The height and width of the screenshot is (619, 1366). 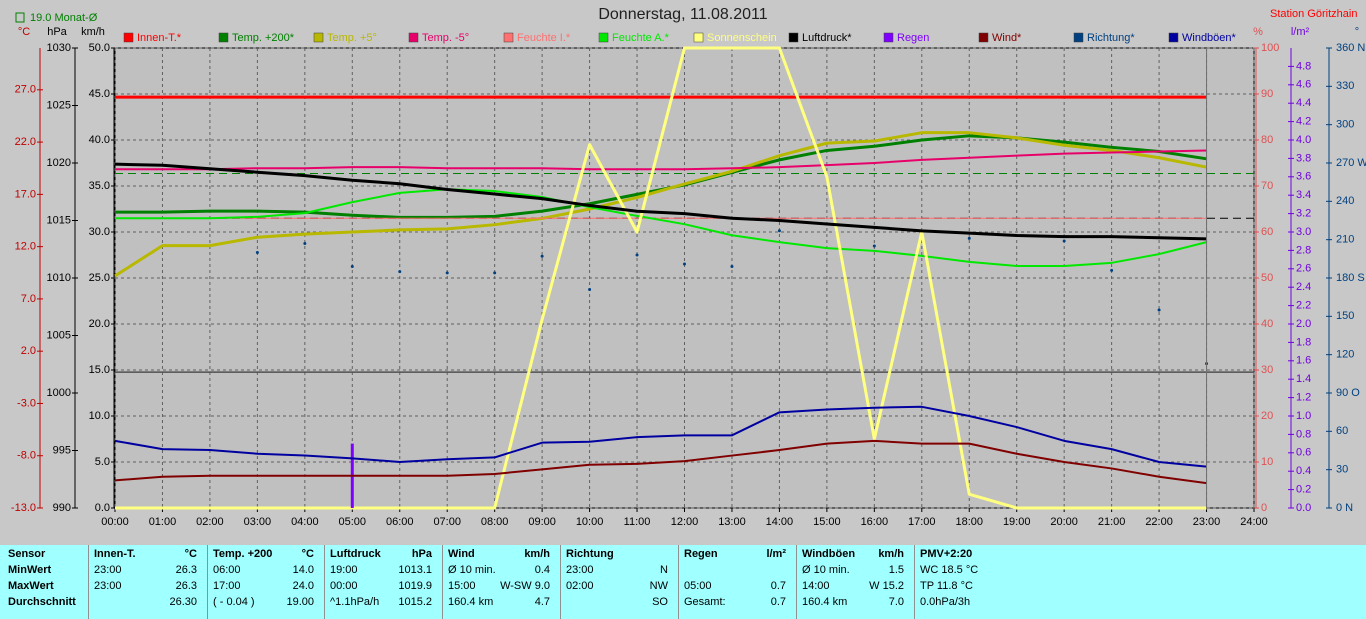 I want to click on y-tick-label: 0.0, so click(x=1303, y=508).